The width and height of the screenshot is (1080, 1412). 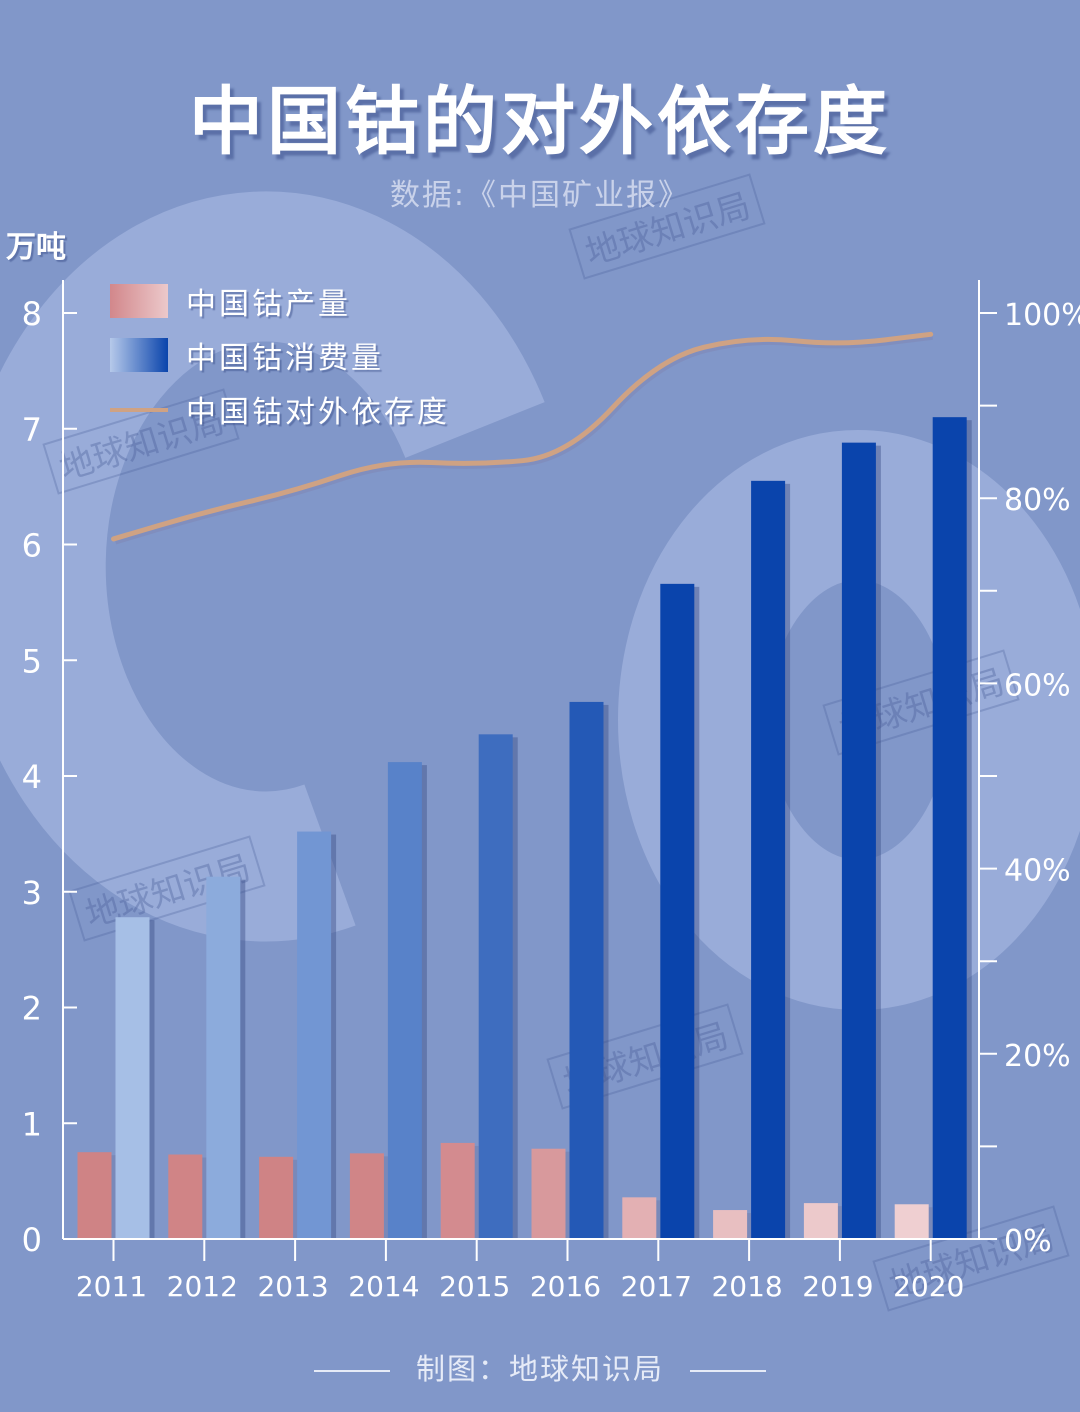 What do you see at coordinates (383, 1286) in the screenshot?
I see `x-tick-label: 2014` at bounding box center [383, 1286].